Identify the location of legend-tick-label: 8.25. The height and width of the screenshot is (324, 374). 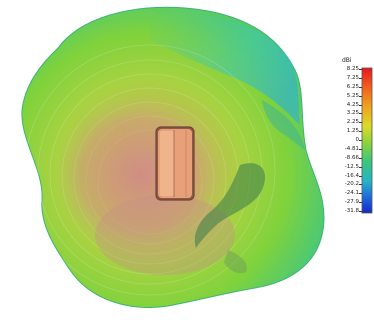
(352, 69).